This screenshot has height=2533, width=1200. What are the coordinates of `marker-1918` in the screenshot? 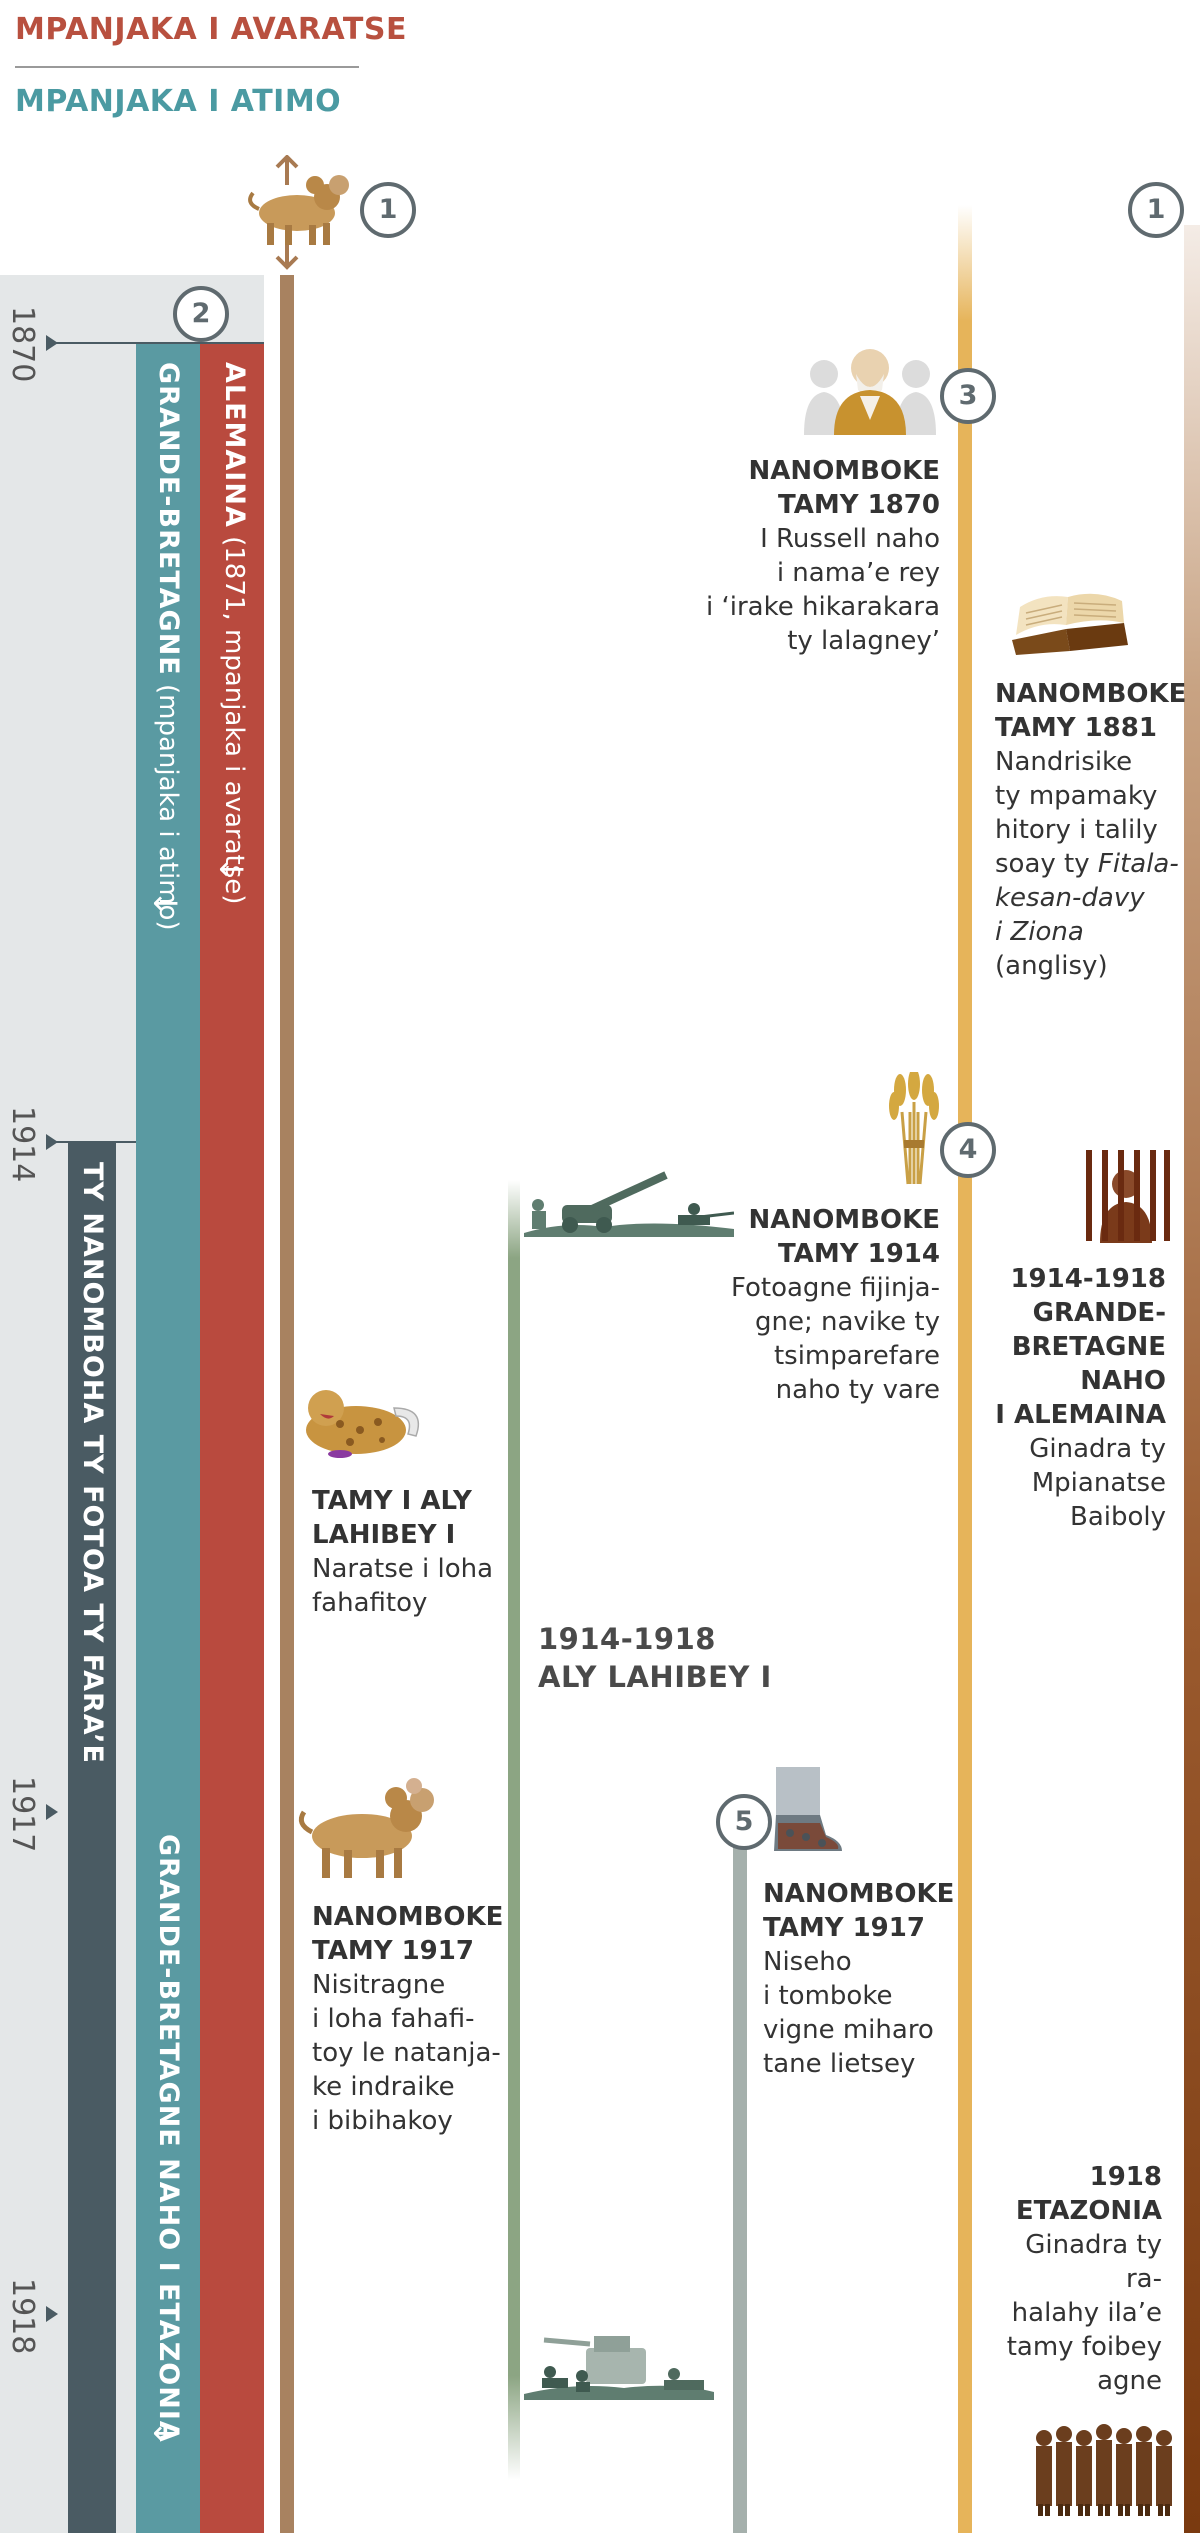 It's located at (52, 2314).